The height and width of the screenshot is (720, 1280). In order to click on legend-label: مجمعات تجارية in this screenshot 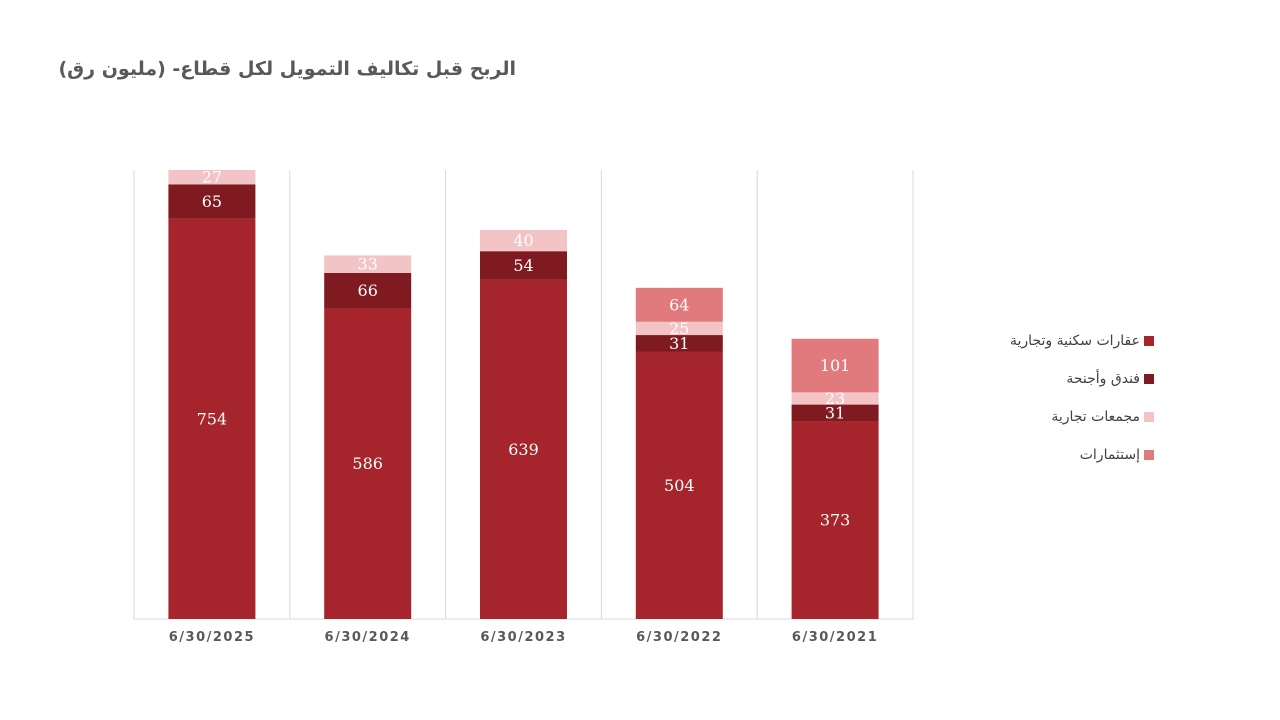, I will do `click(1095, 417)`.